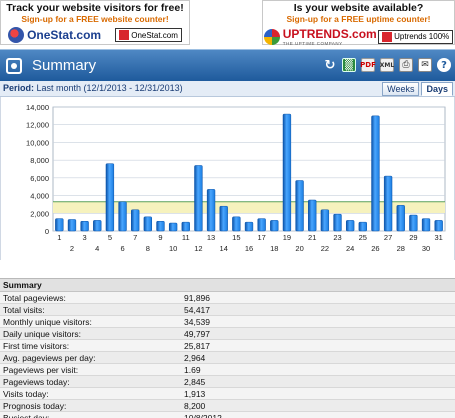 This screenshot has width=455, height=418. I want to click on x-tick-label: 27, so click(388, 237).